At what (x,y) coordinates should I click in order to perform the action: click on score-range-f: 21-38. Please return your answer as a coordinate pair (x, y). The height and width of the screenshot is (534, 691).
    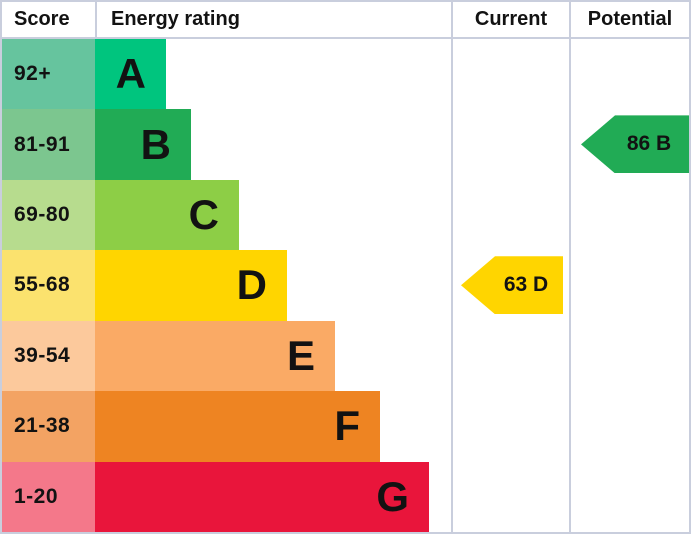
    Looking at the image, I should click on (48, 426).